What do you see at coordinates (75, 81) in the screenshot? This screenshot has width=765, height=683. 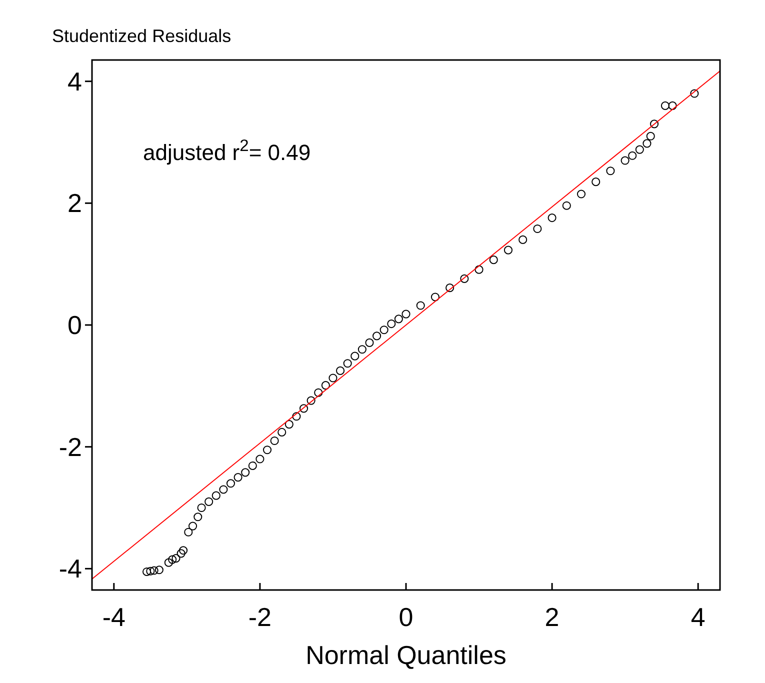 I see `y-tick-label: 4` at bounding box center [75, 81].